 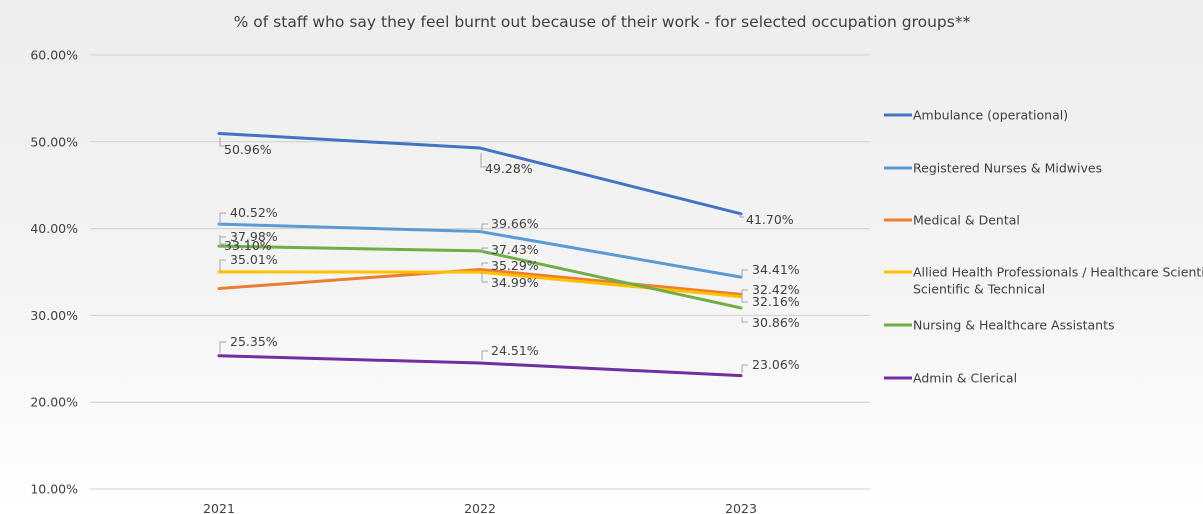 What do you see at coordinates (515, 282) in the screenshot?
I see `data-label: 34.99%` at bounding box center [515, 282].